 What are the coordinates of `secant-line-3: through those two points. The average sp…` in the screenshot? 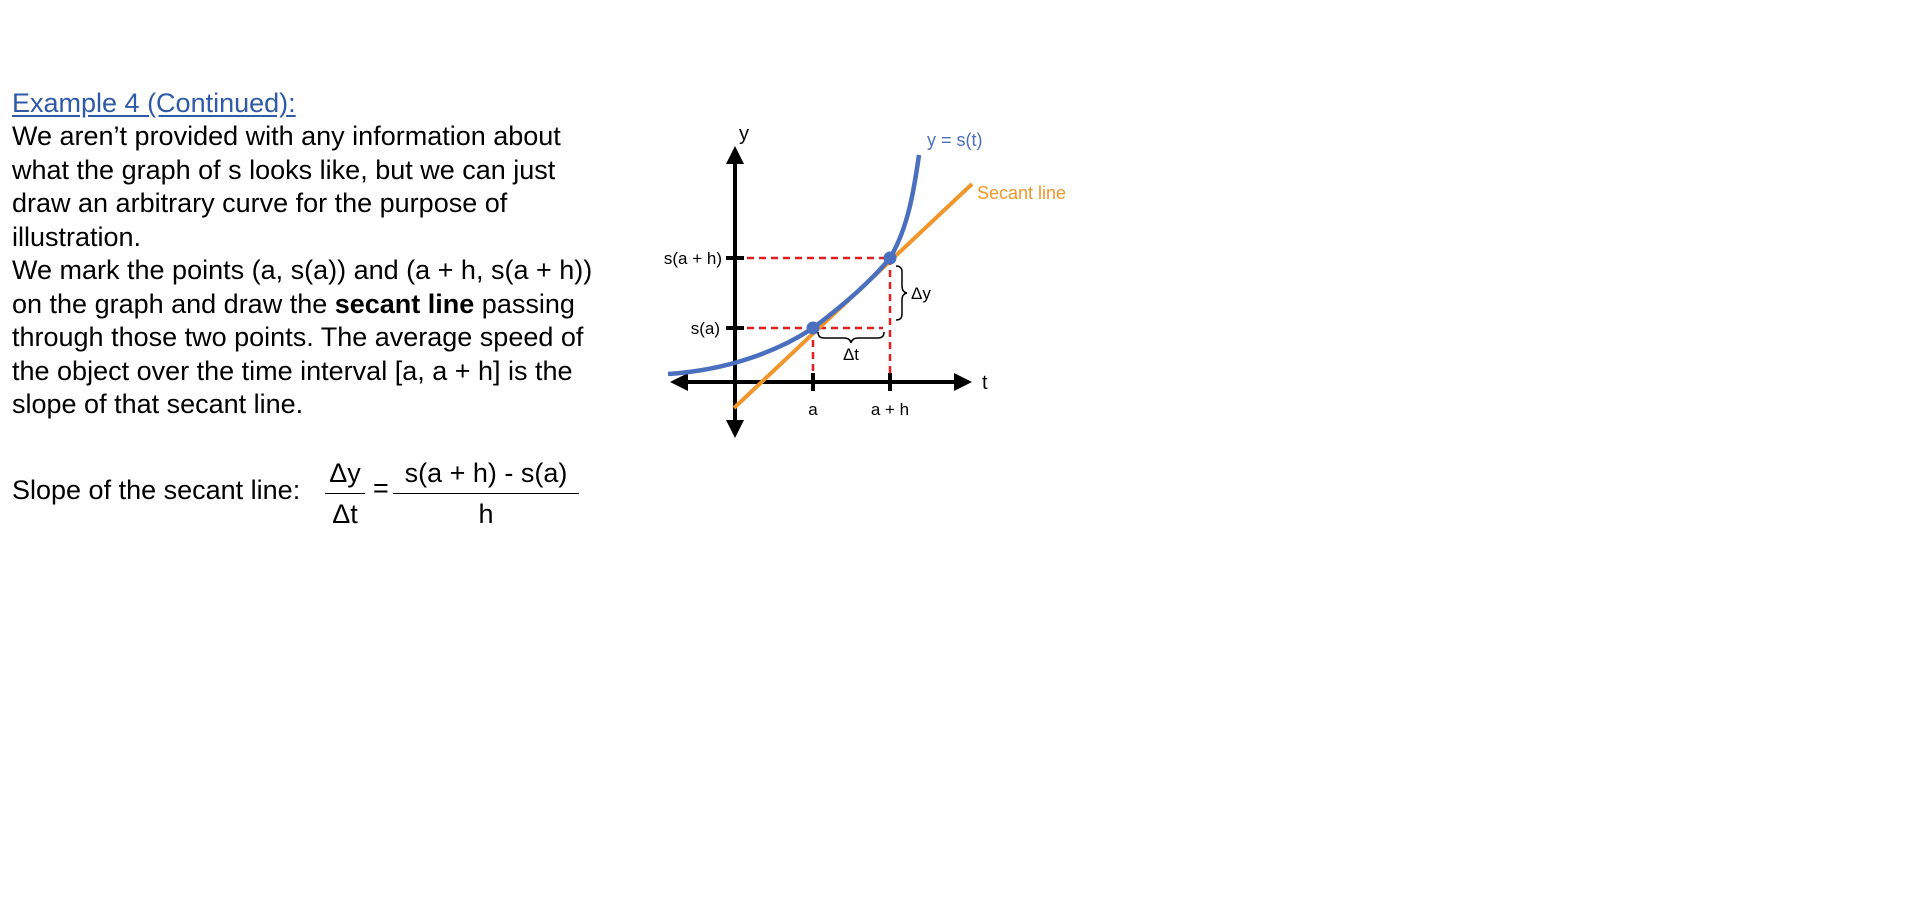 It's located at (298, 337).